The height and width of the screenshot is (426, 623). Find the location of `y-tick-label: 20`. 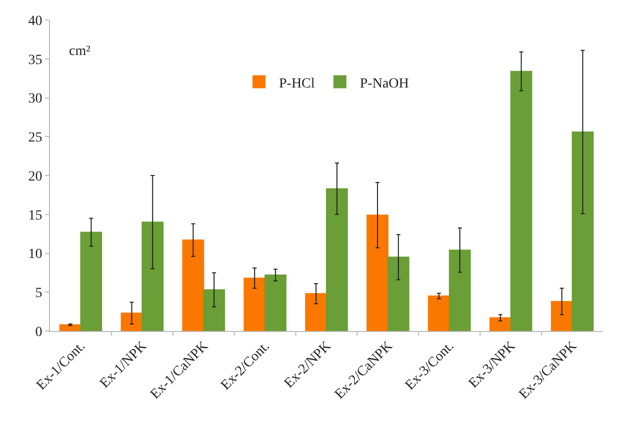

y-tick-label: 20 is located at coordinates (35, 176).